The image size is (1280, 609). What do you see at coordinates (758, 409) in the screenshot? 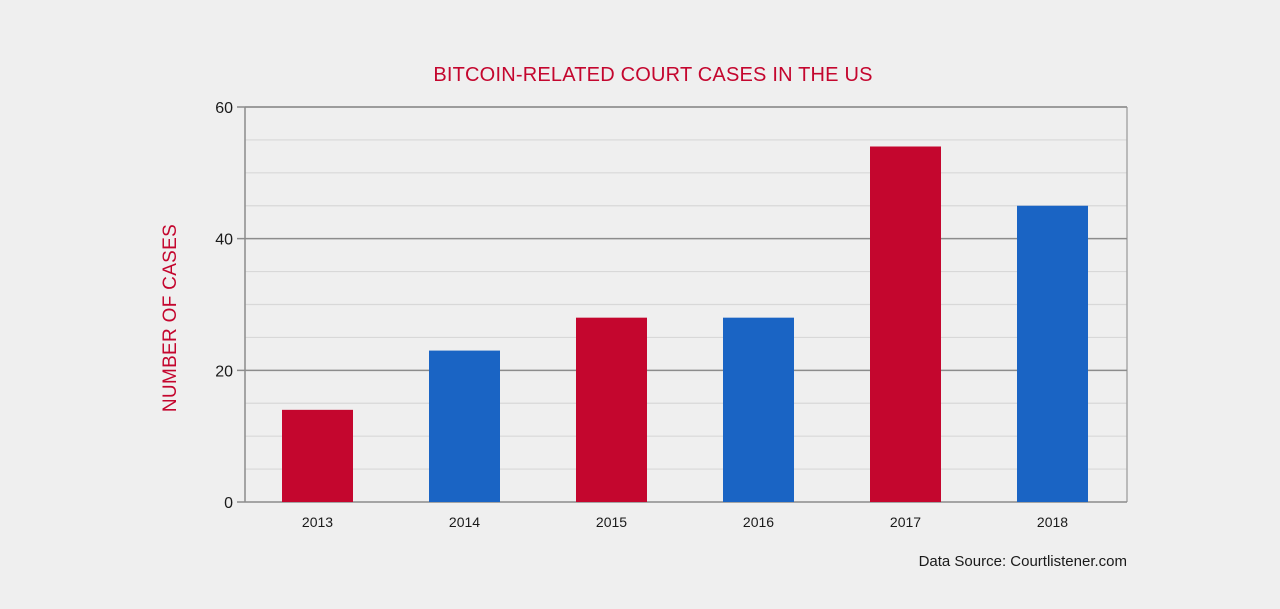
I see `bar-2016` at bounding box center [758, 409].